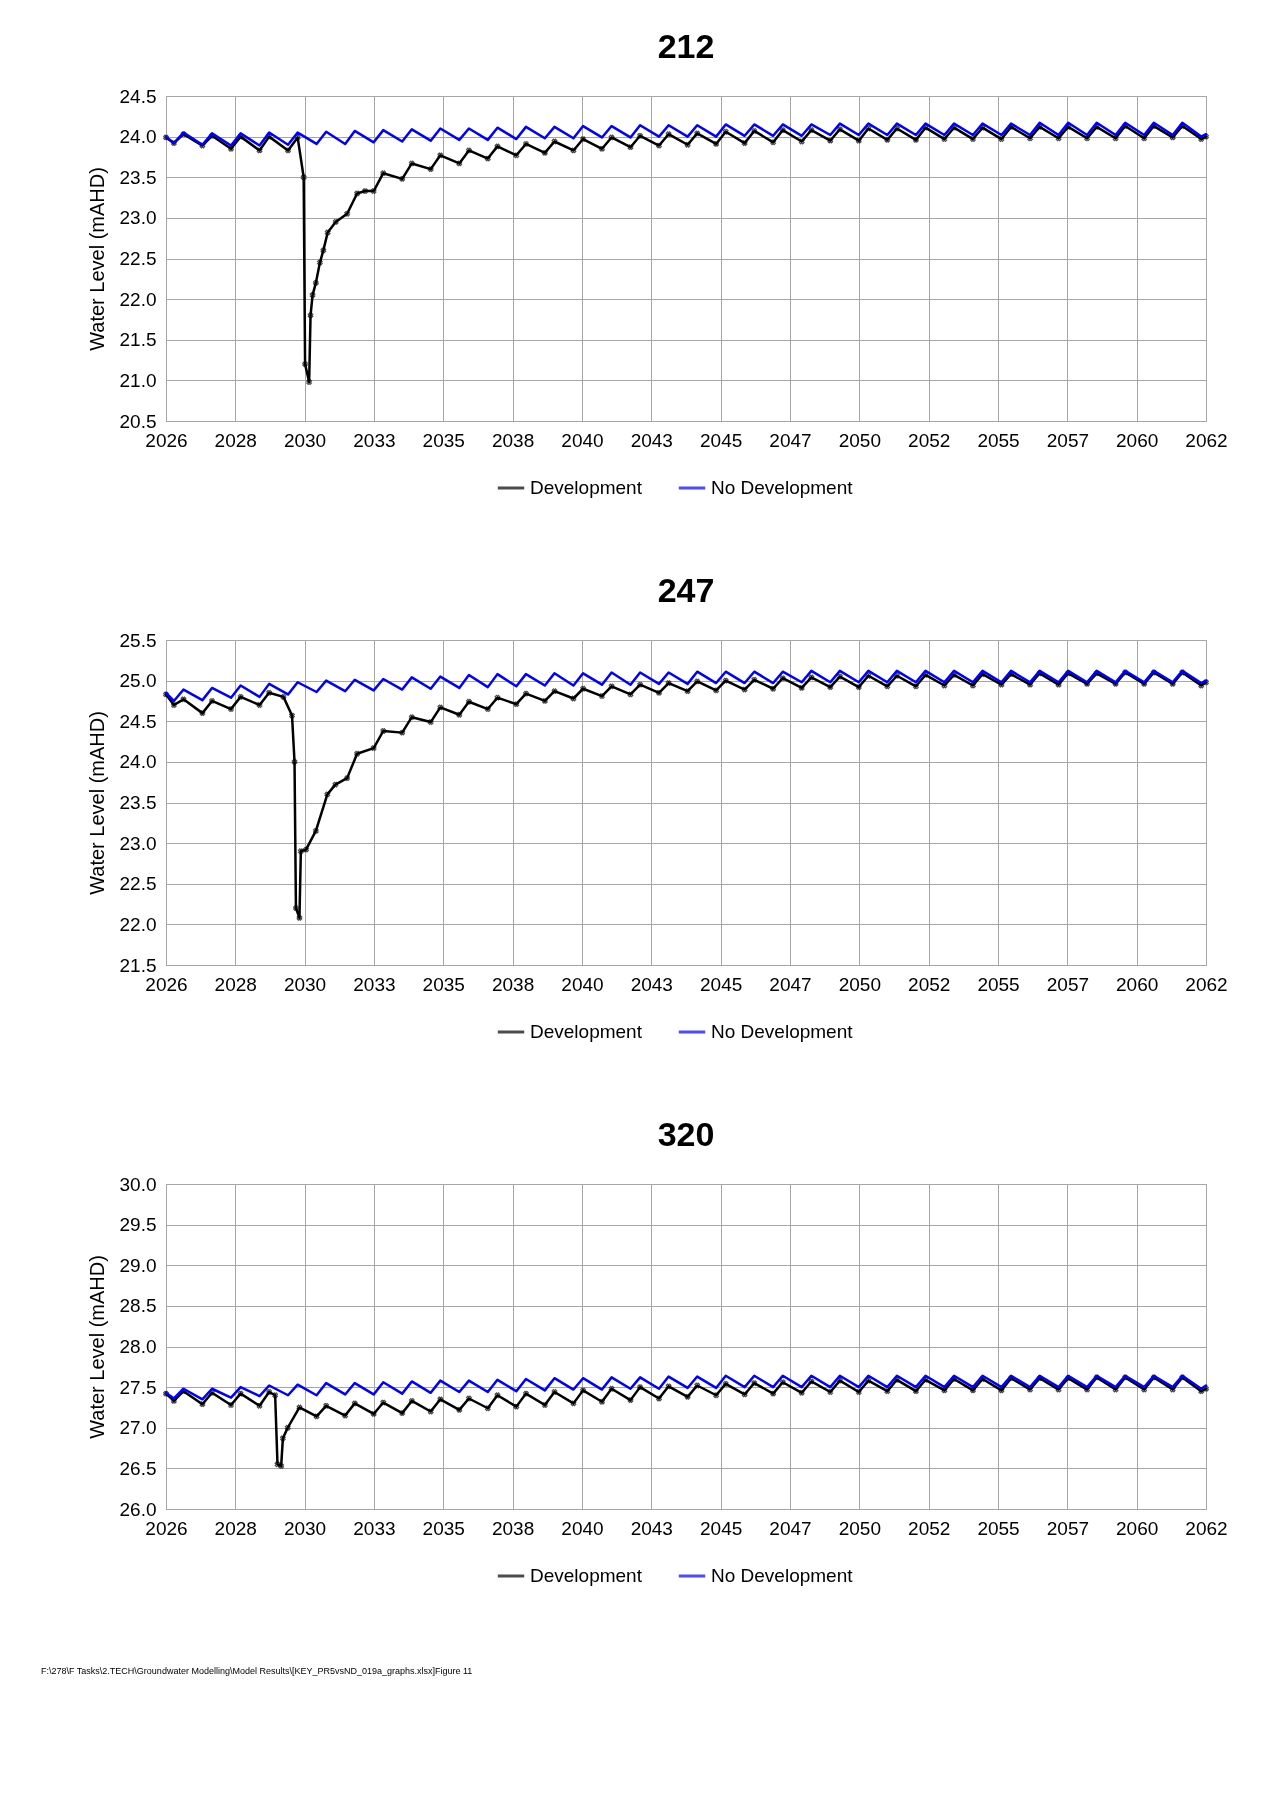 The width and height of the screenshot is (1278, 1800). What do you see at coordinates (138, 1225) in the screenshot?
I see `y-tick-label: 29.5` at bounding box center [138, 1225].